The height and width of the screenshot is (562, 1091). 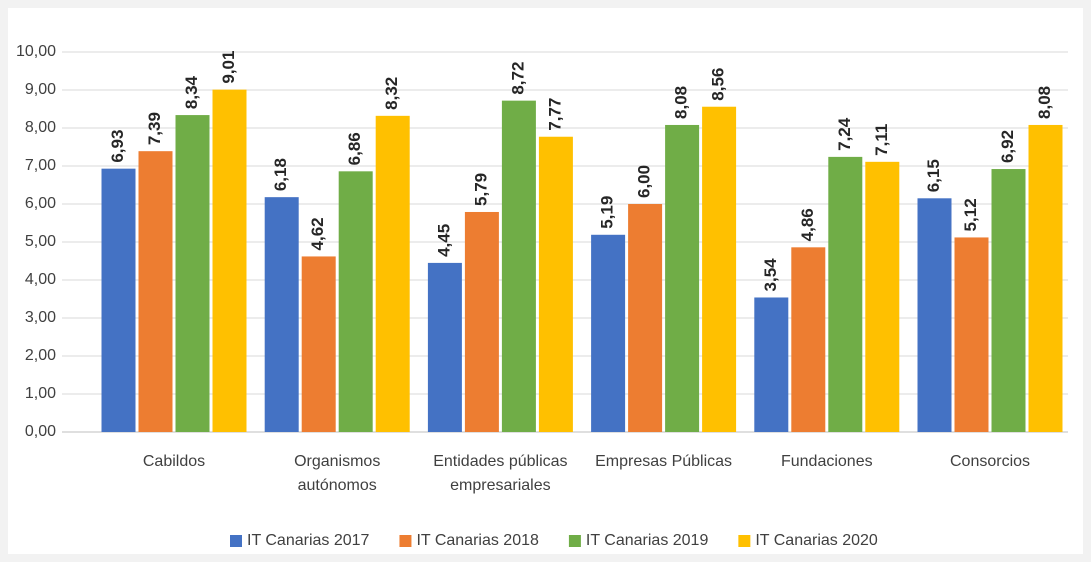 I want to click on legend-label: IT Canarias 2017, so click(x=308, y=540).